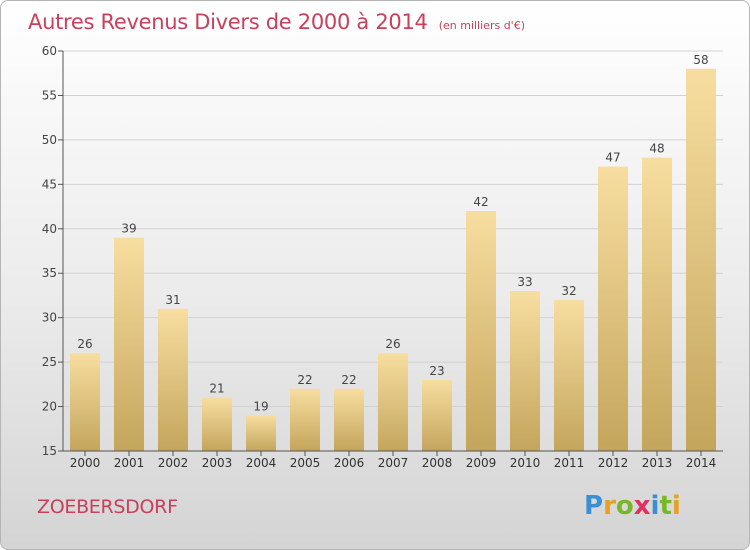 This screenshot has height=550, width=750. What do you see at coordinates (665, 506) in the screenshot?
I see `logo-letter: t` at bounding box center [665, 506].